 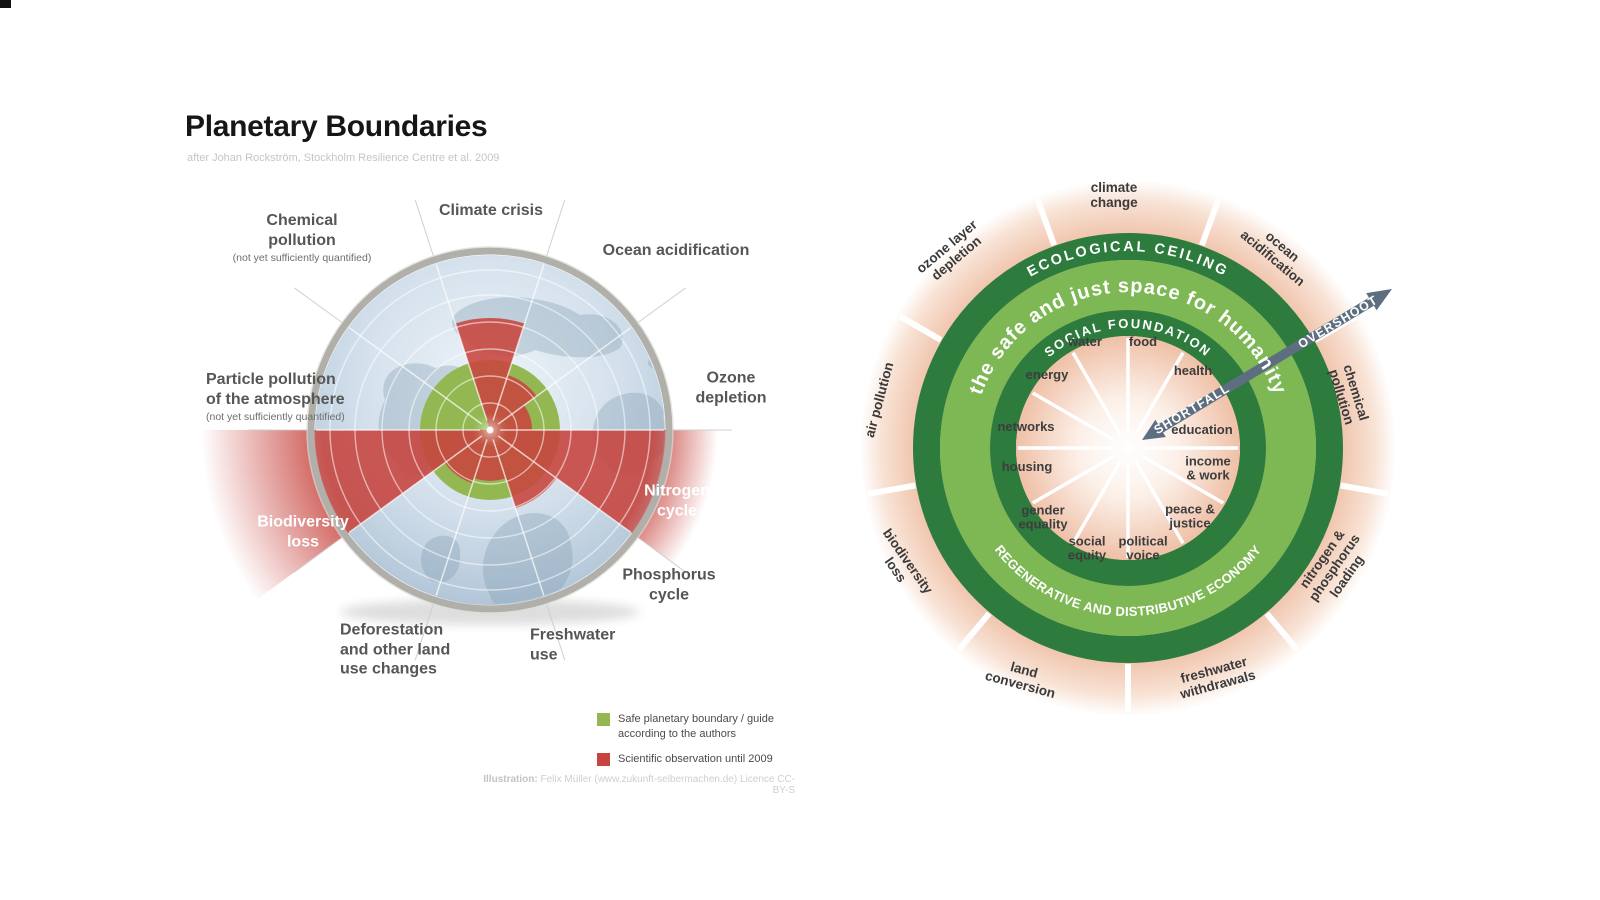 I want to click on wedge-nitrogen, so click(x=604, y=497).